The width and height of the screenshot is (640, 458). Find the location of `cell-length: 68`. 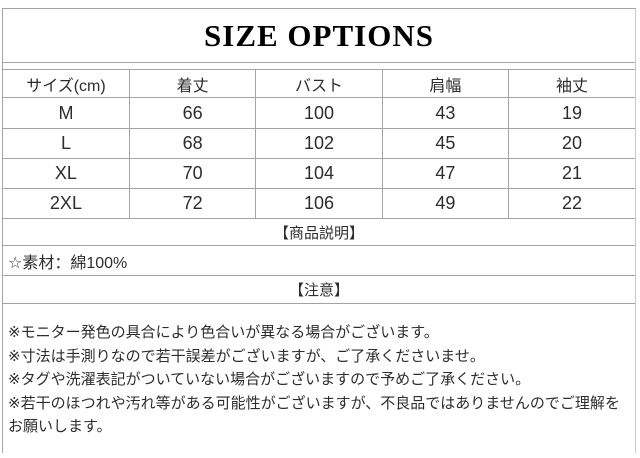

cell-length: 68 is located at coordinates (193, 143).